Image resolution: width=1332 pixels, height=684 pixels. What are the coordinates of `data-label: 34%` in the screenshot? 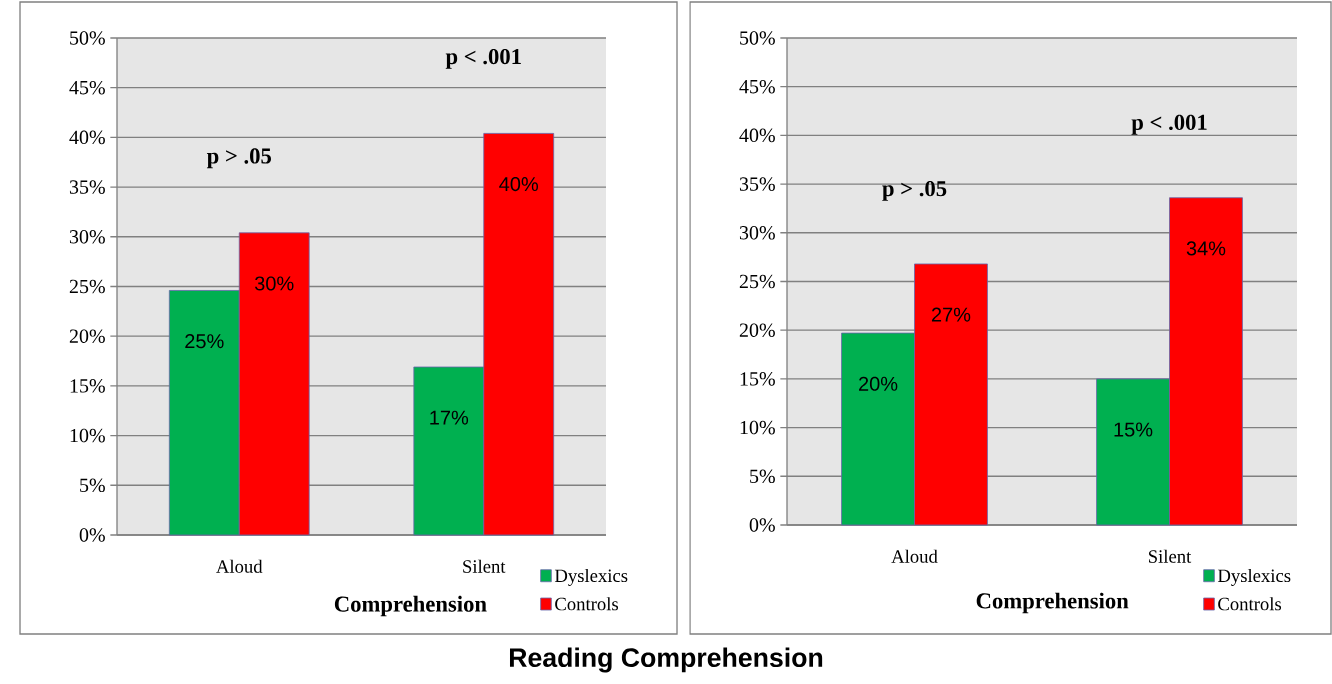 It's located at (1206, 248).